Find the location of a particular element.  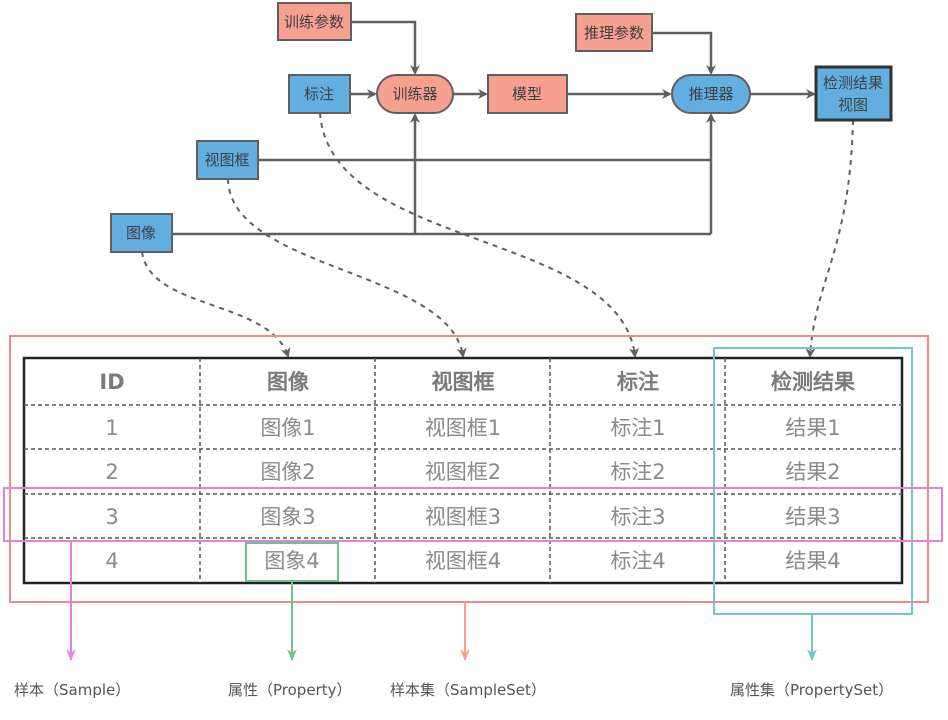

table-header-row: ID 图像 视图框 标注 检测结果 is located at coordinates (477, 382).